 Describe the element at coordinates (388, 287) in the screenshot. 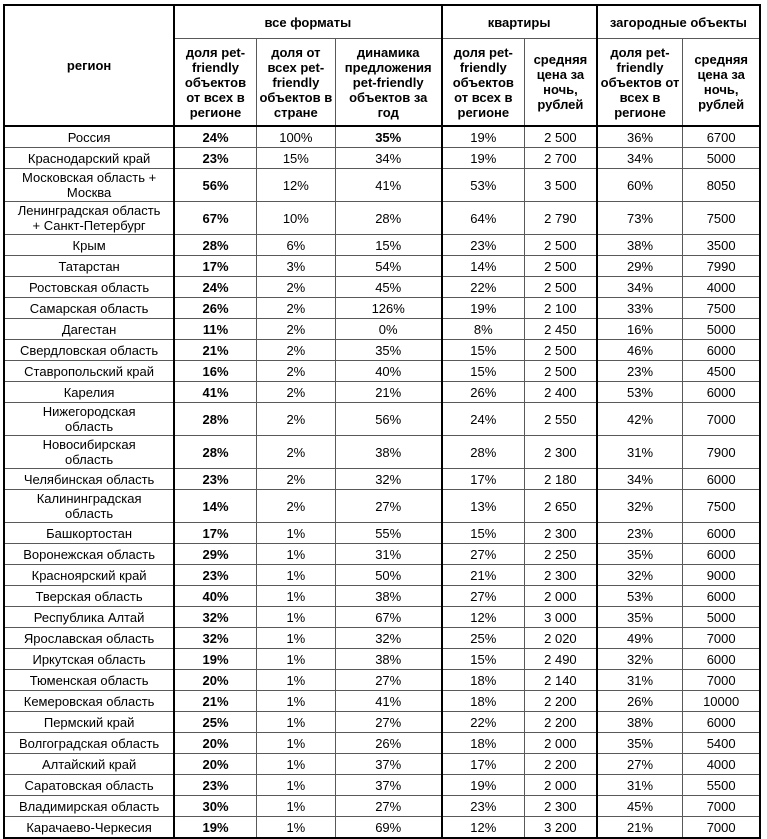

I see `value-cell: 45%` at that location.